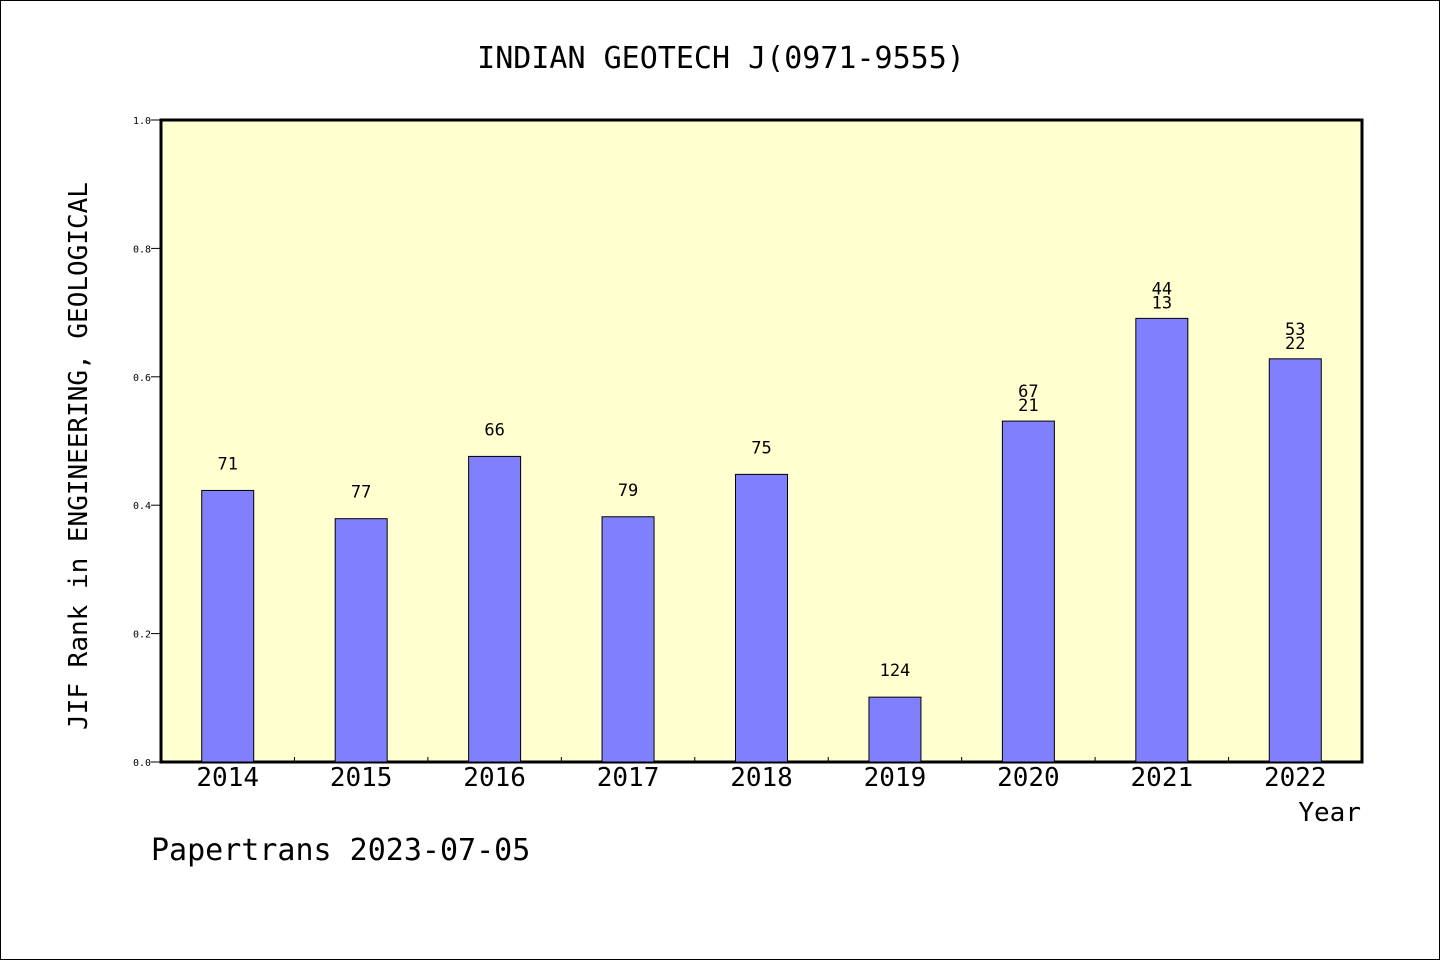  I want to click on x-tick-label: 2016, so click(494, 778).